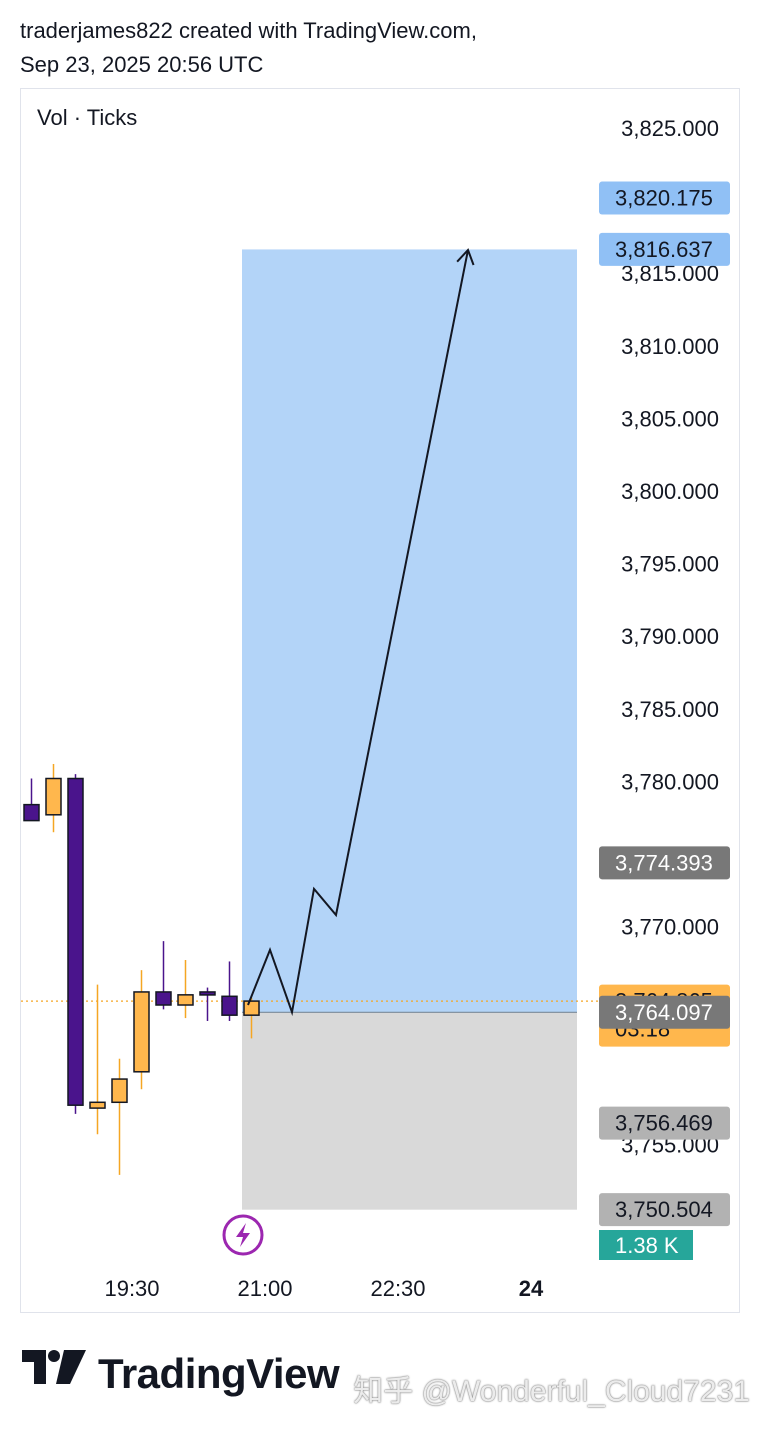  I want to click on price-label-text: 3,750.504, so click(664, 1209).